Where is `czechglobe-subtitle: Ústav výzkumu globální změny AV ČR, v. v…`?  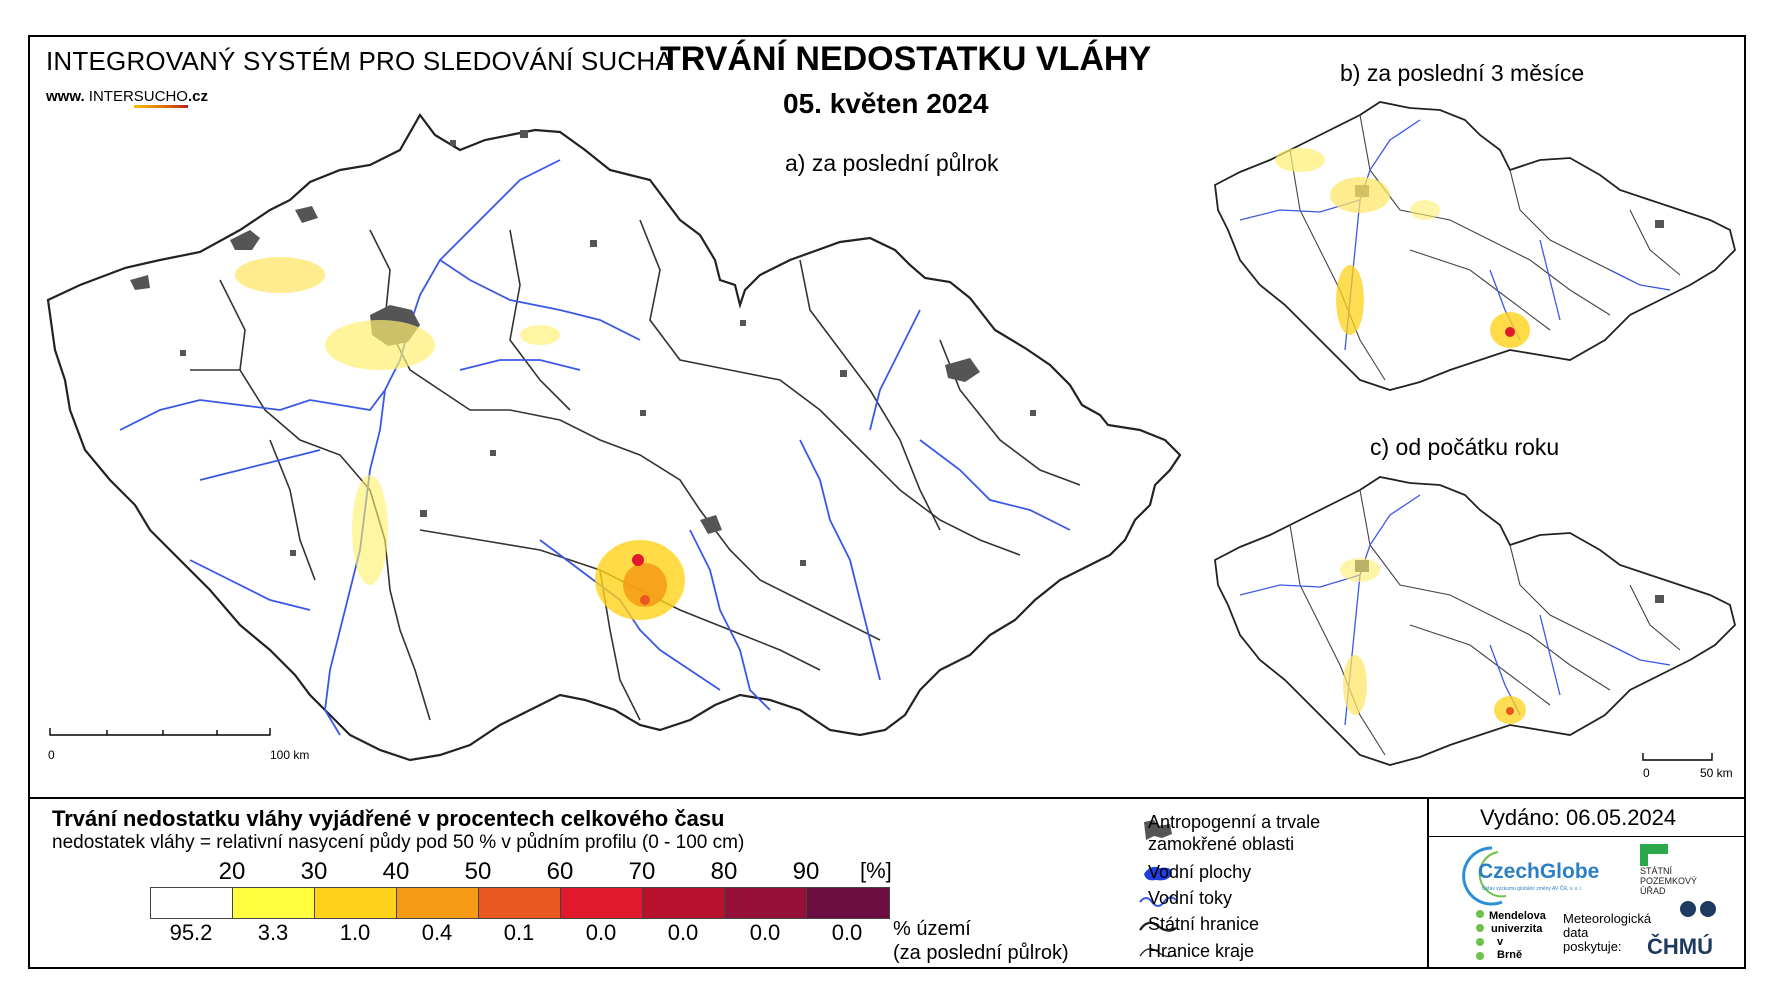
czechglobe-subtitle: Ústav výzkumu globální změny AV ČR, v. v… is located at coordinates (1532, 889).